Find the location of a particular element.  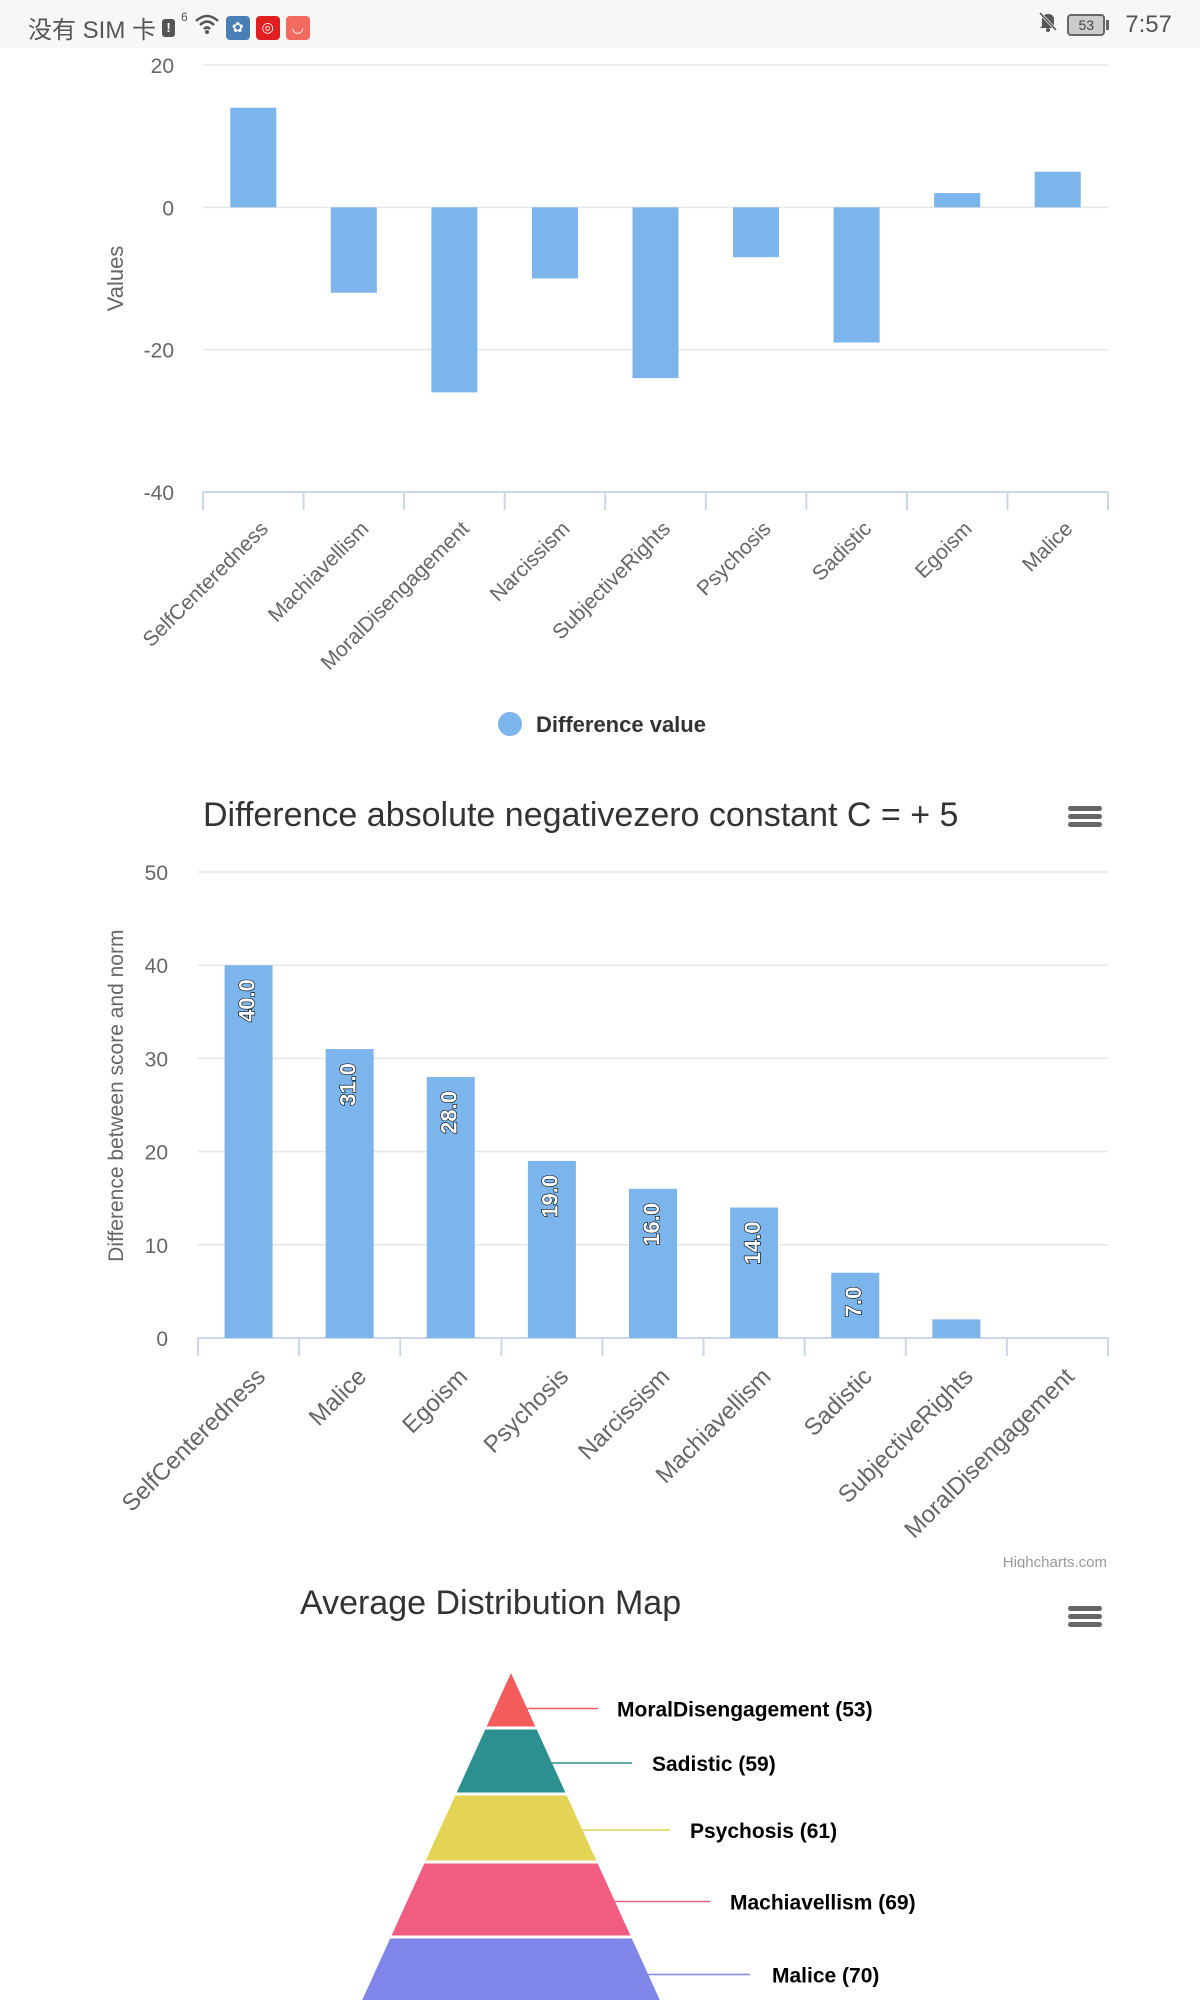

pyramid-label: MoralDisengagement (53) is located at coordinates (745, 1710).